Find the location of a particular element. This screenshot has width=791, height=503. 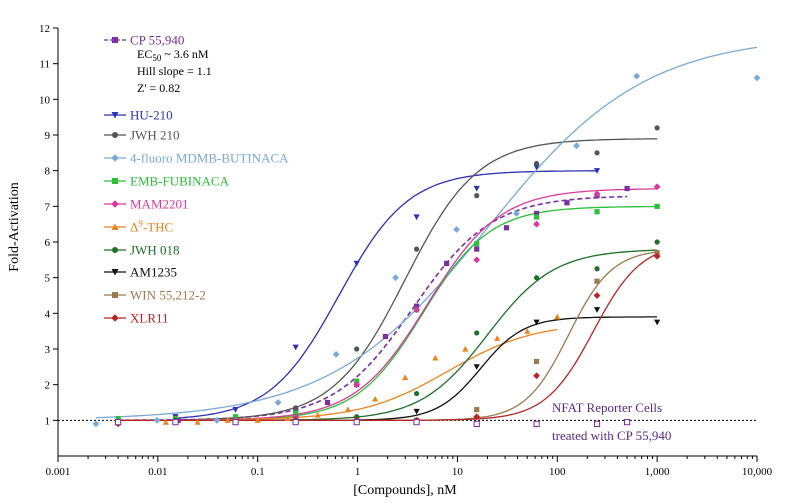

legend-item: JWH 018 is located at coordinates (141, 250).